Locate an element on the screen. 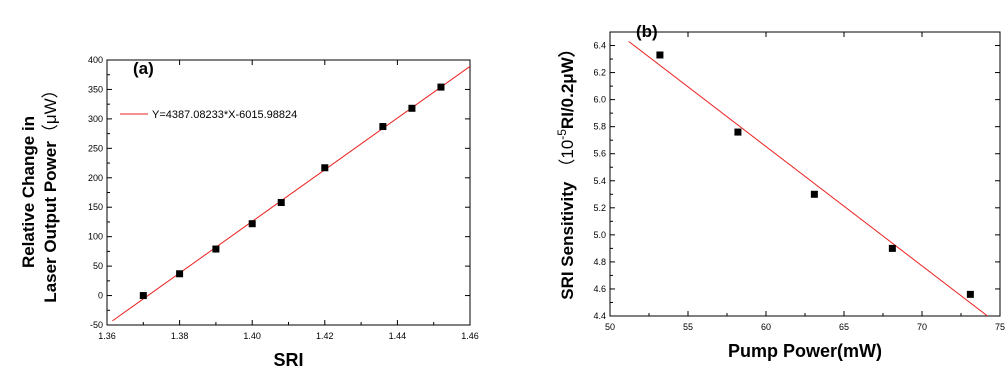 This screenshot has height=373, width=1005. y-tick-label-b: 6.4 is located at coordinates (599, 46).